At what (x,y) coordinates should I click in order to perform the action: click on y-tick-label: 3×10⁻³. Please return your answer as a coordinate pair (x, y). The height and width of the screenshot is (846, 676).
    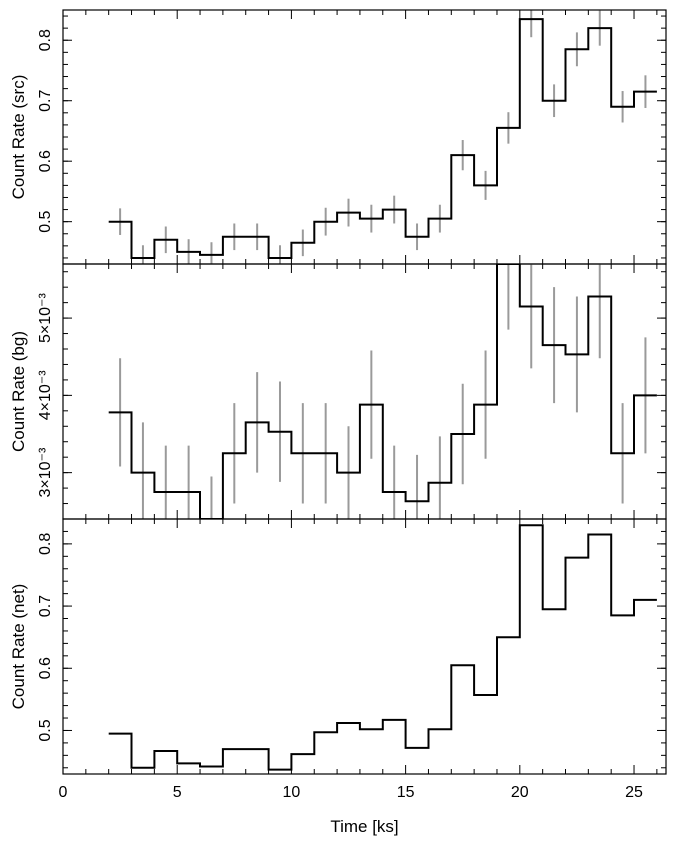
    Looking at the image, I should click on (45, 472).